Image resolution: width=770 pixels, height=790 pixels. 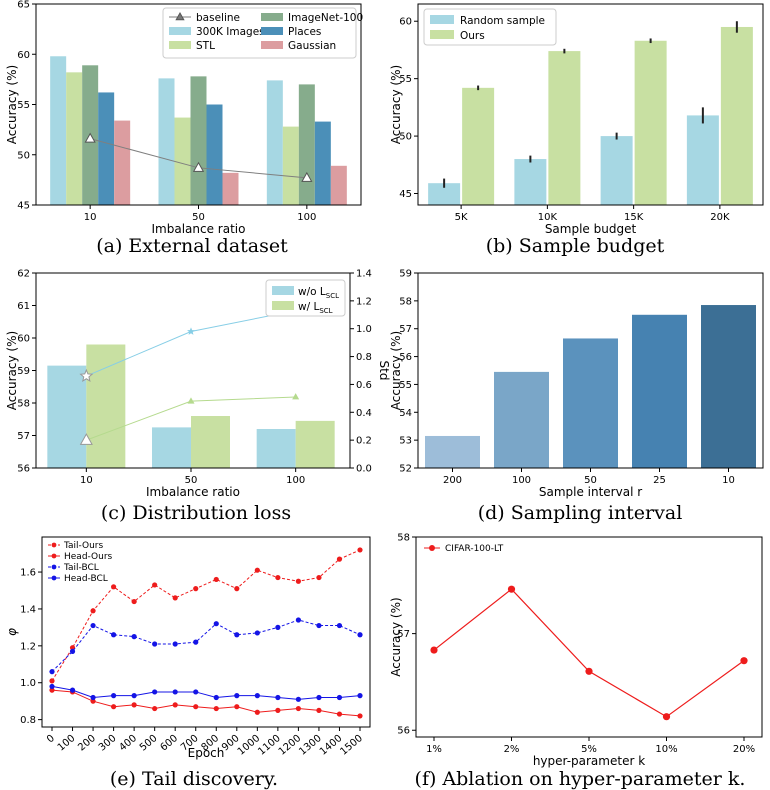 What do you see at coordinates (590, 492) in the screenshot?
I see `x-axis-label: Sample interval r` at bounding box center [590, 492].